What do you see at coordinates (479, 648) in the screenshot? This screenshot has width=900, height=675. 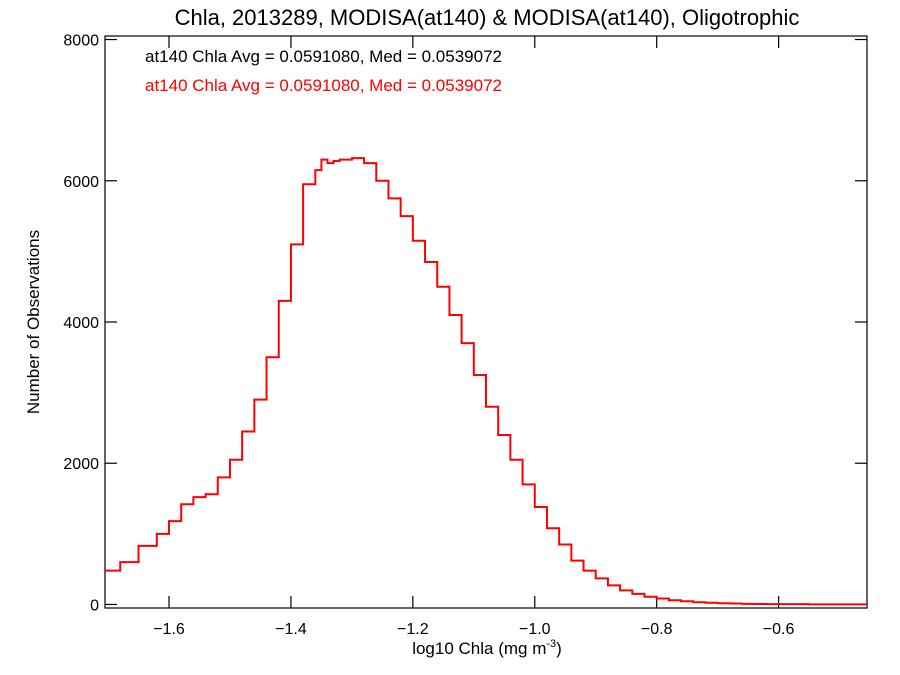 I see `x-axis-label-main: log10 Chla (mg m` at bounding box center [479, 648].